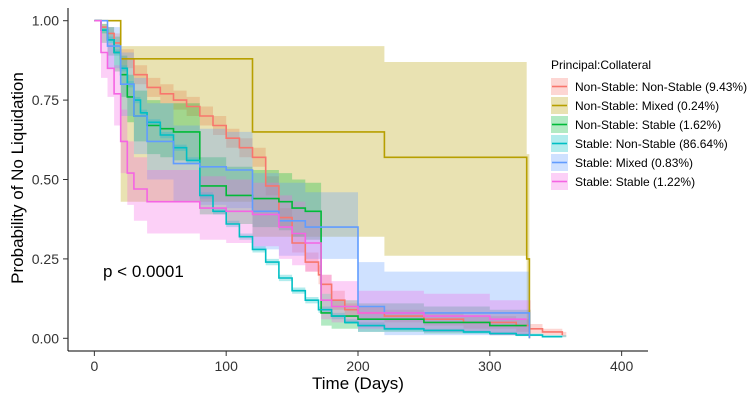  Describe the element at coordinates (647, 106) in the screenshot. I see `legend-label: Non-Stable: Mixed (0.24%)` at that location.